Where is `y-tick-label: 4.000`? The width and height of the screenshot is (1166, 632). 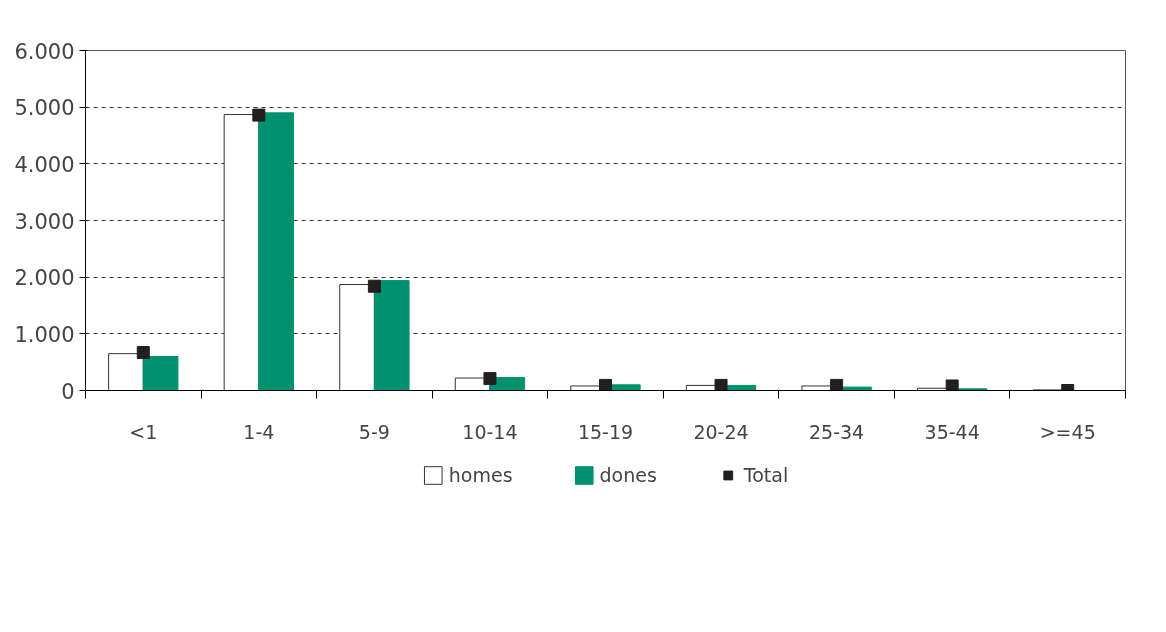 y-tick-label: 4.000 is located at coordinates (44, 164).